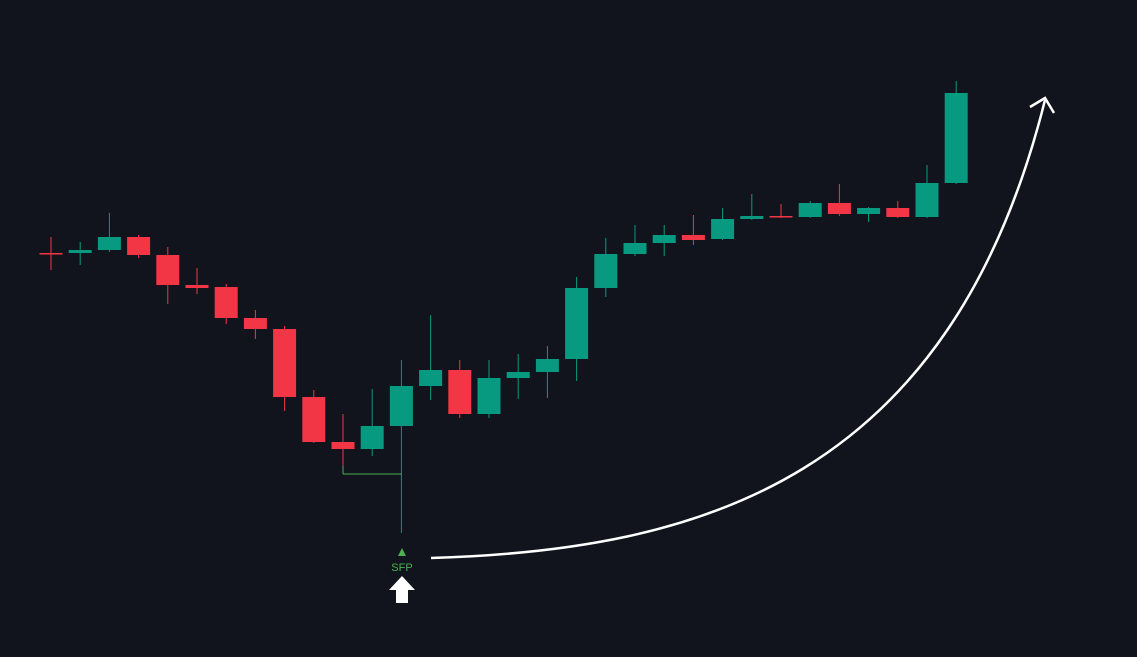 The width and height of the screenshot is (1137, 657). Describe the element at coordinates (402, 589) in the screenshot. I see `up-arrow-icon` at that location.